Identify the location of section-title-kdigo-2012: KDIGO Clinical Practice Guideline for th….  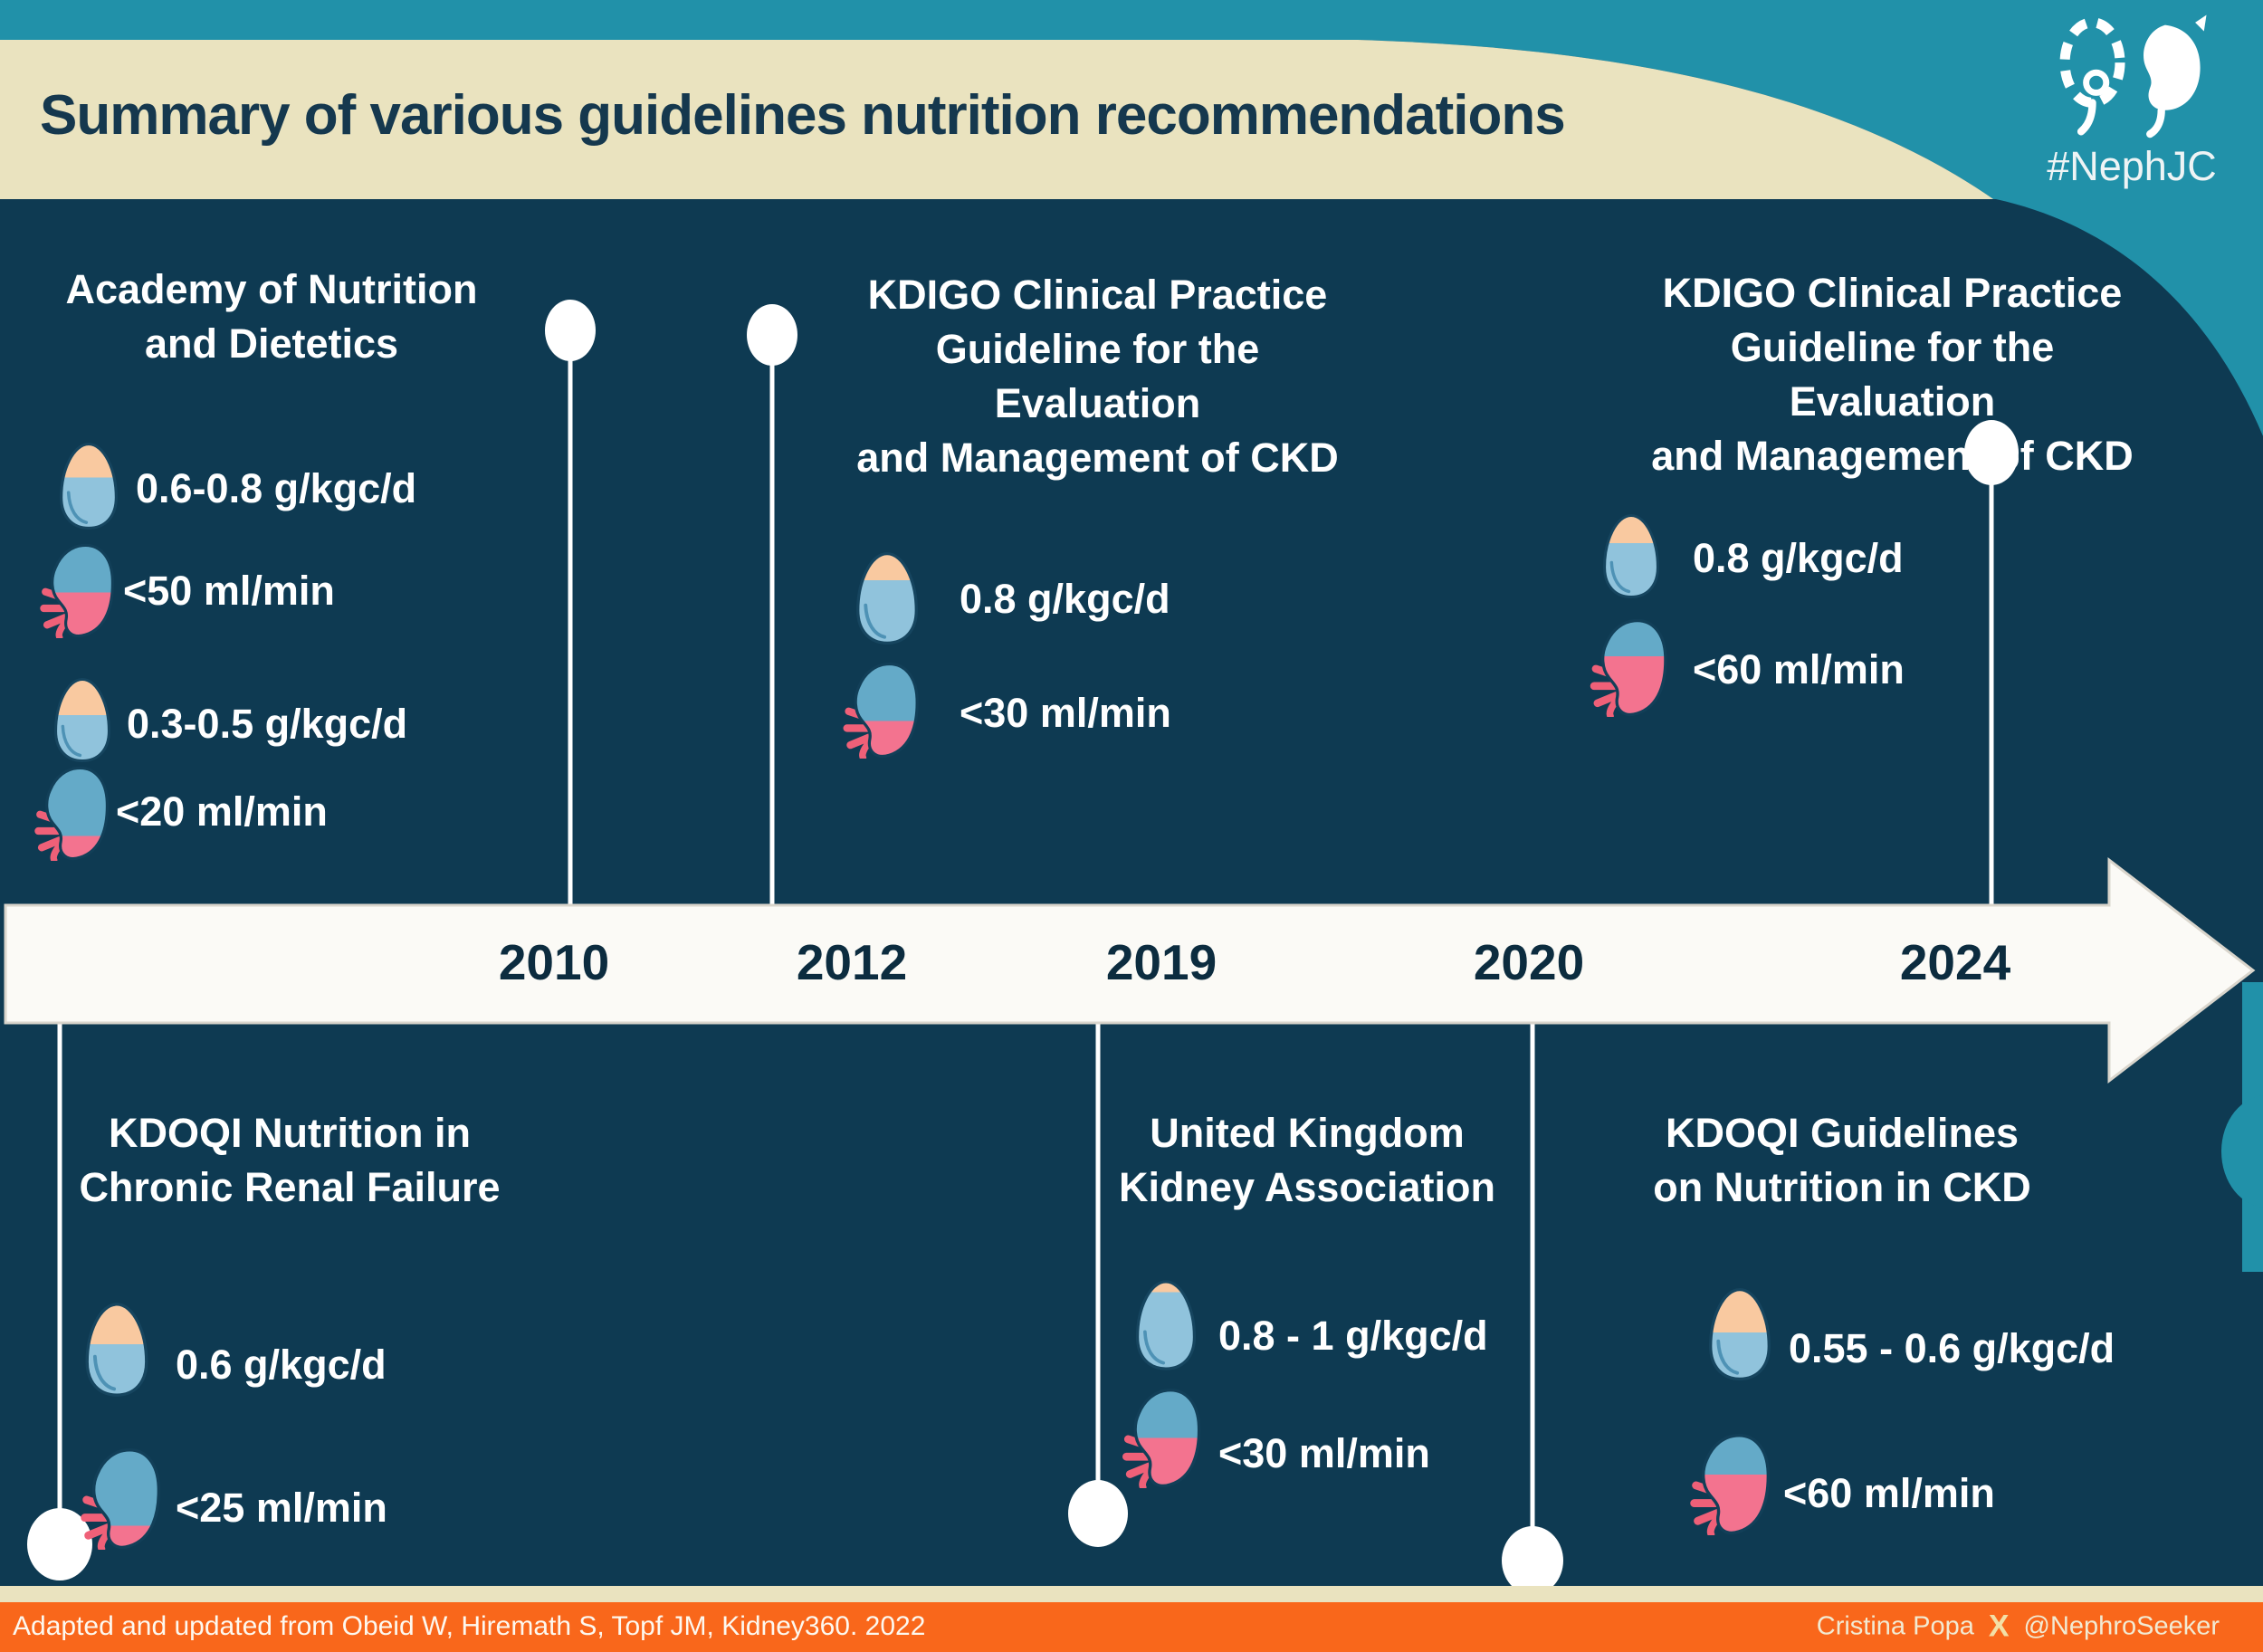
(1097, 376).